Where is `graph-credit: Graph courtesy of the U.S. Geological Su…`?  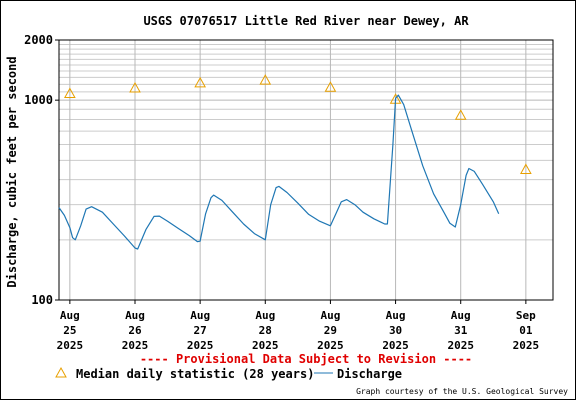 graph-credit: Graph courtesy of the U.S. Geological Su… is located at coordinates (462, 391).